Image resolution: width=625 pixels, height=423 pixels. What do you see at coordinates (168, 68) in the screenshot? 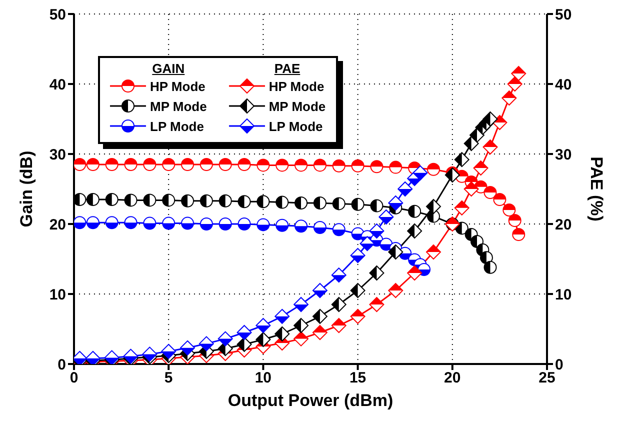
I see `annotation: GAIN` at bounding box center [168, 68].